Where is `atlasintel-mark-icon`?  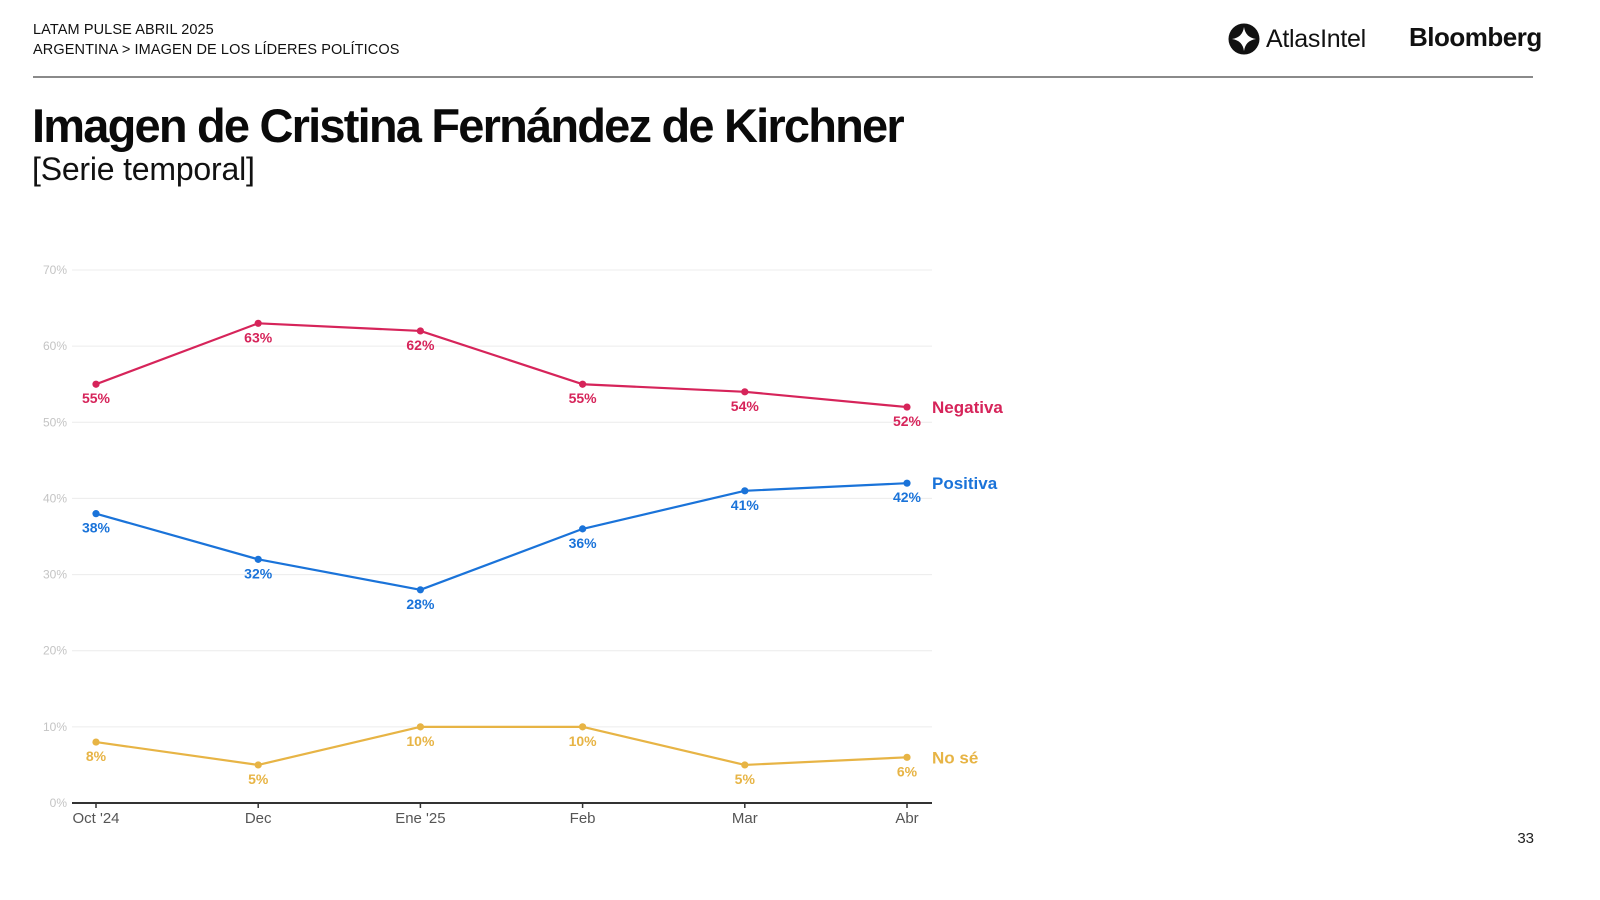
atlasintel-mark-icon is located at coordinates (1244, 39).